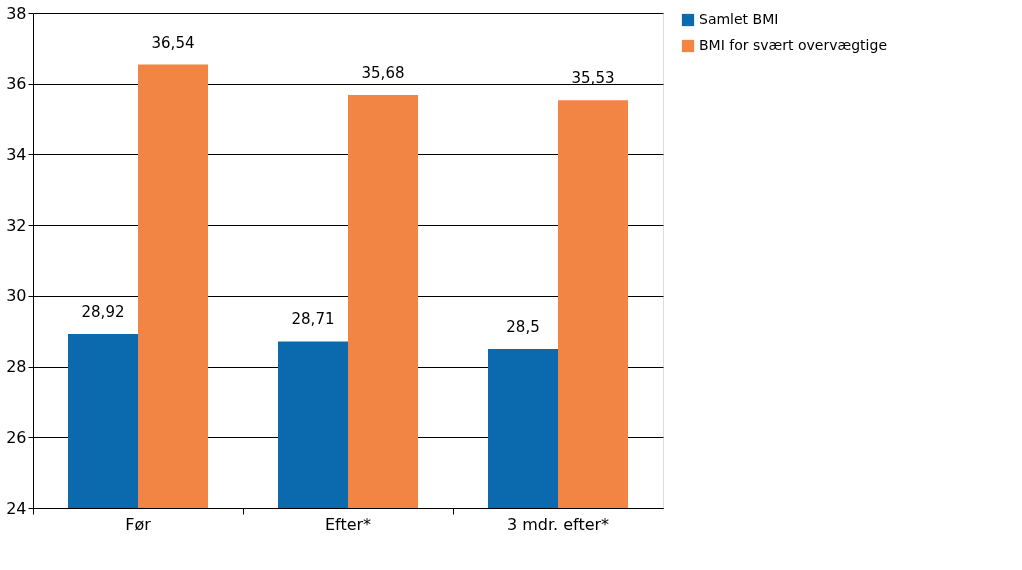  I want to click on y-tick-label: 38, so click(16, 13).